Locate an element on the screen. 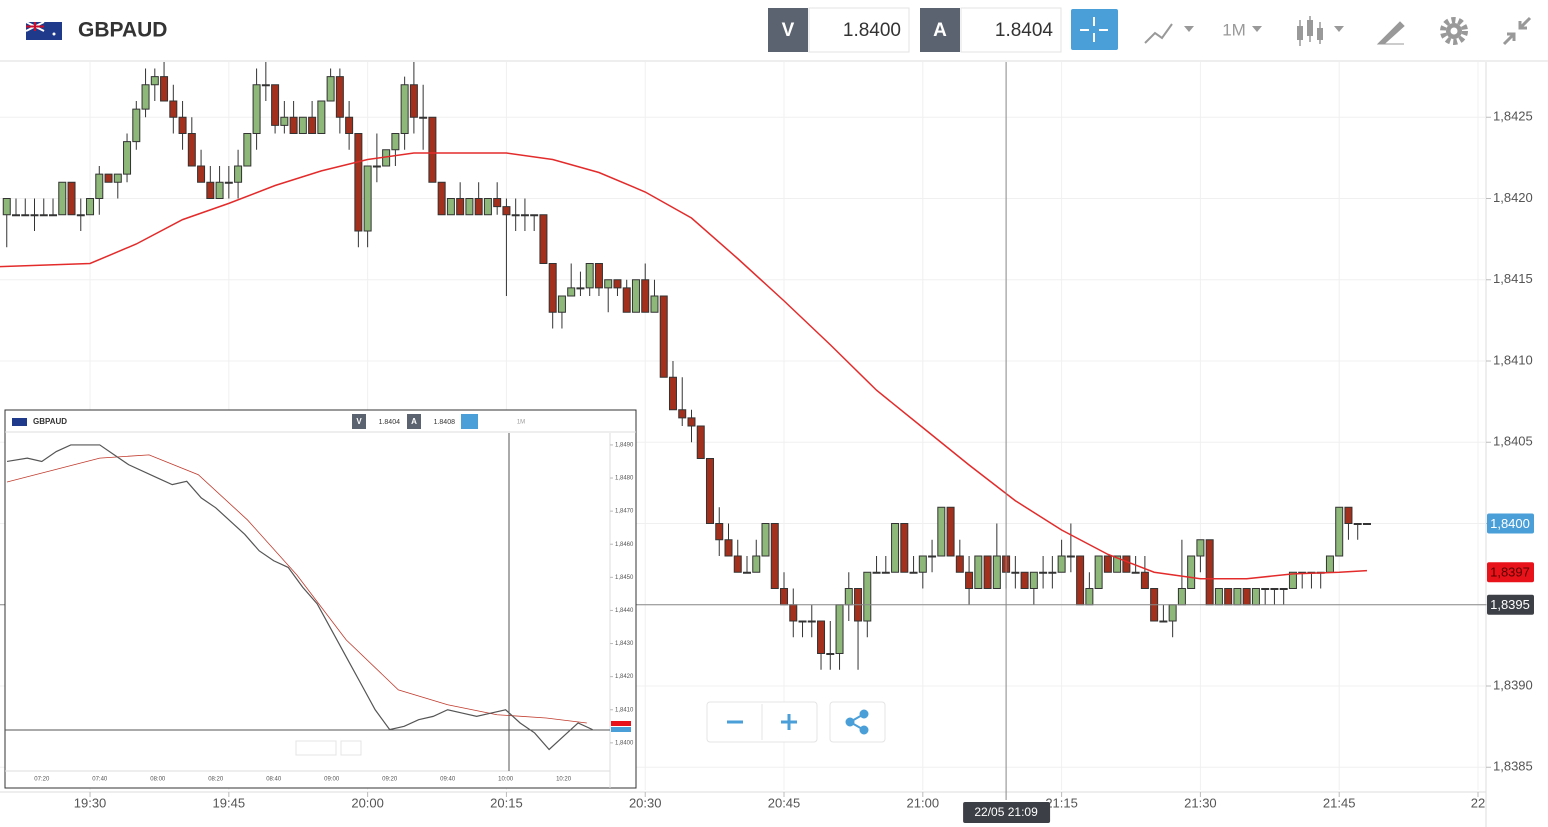 The height and width of the screenshot is (827, 1548). x-tick-label: 19:45 is located at coordinates (229, 802).